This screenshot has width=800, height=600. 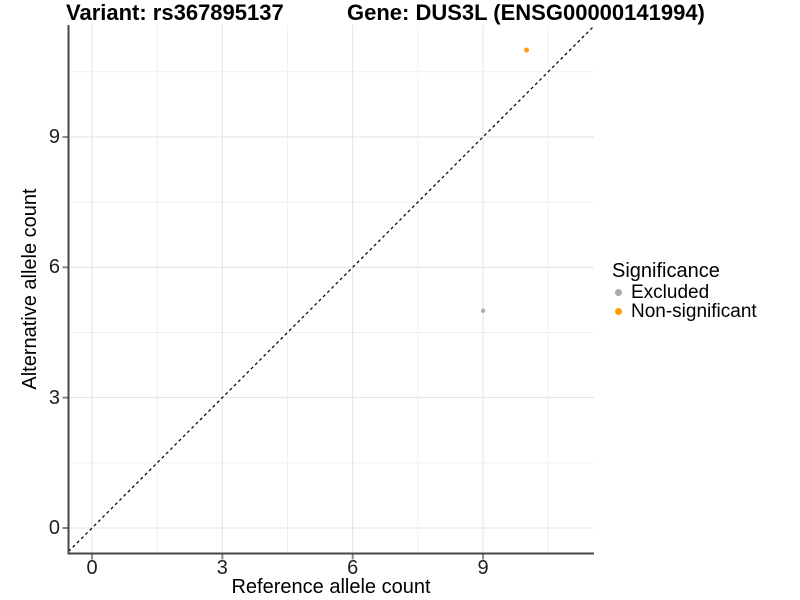 What do you see at coordinates (666, 271) in the screenshot?
I see `legend-title: Significance` at bounding box center [666, 271].